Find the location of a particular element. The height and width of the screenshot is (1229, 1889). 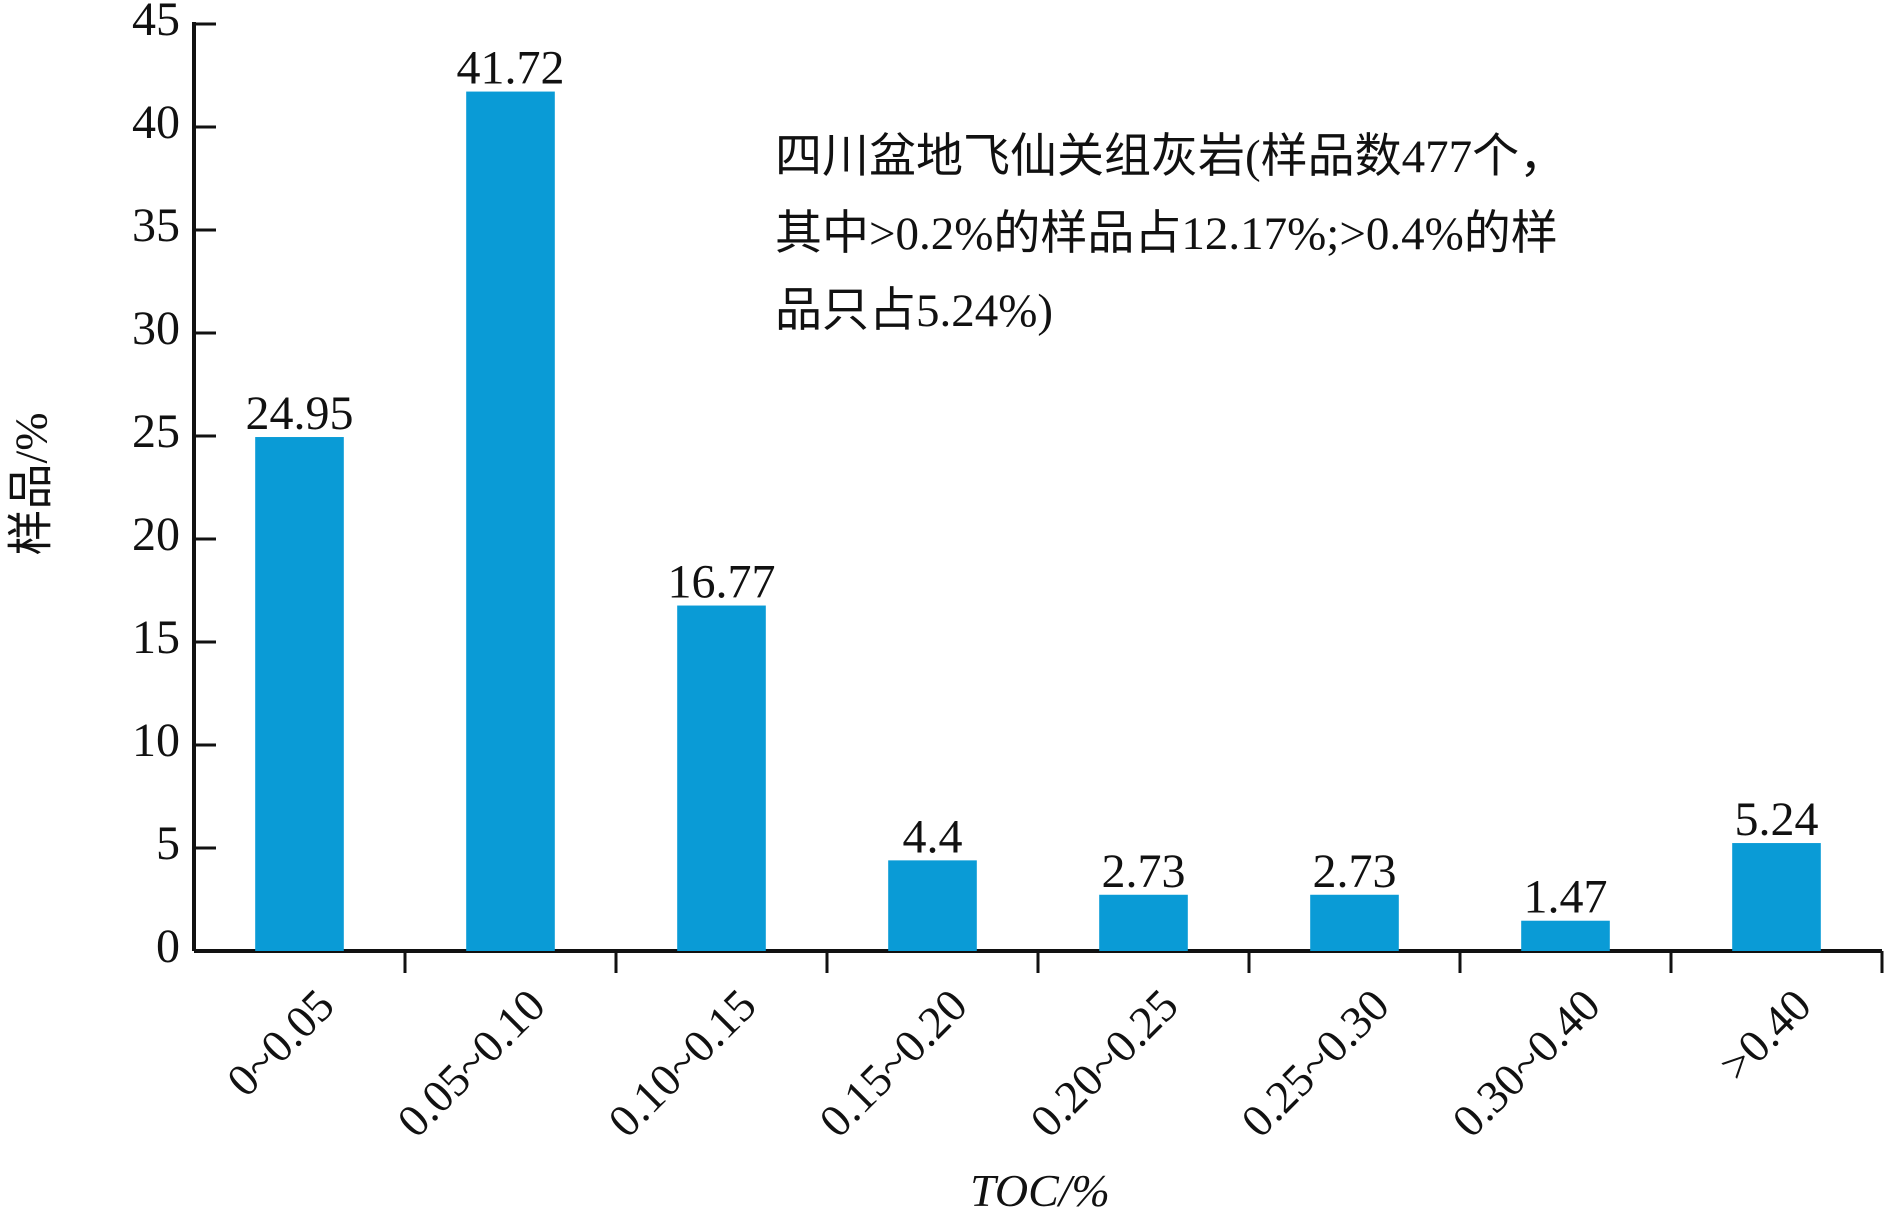

x-tick-label: 0~0.05 is located at coordinates (280, 1042).